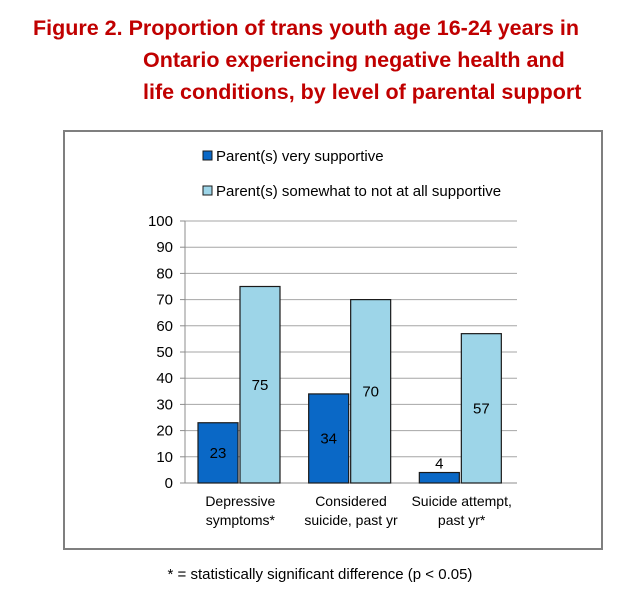 The height and width of the screenshot is (598, 640). What do you see at coordinates (164, 300) in the screenshot?
I see `y-tick-label-70: 70` at bounding box center [164, 300].